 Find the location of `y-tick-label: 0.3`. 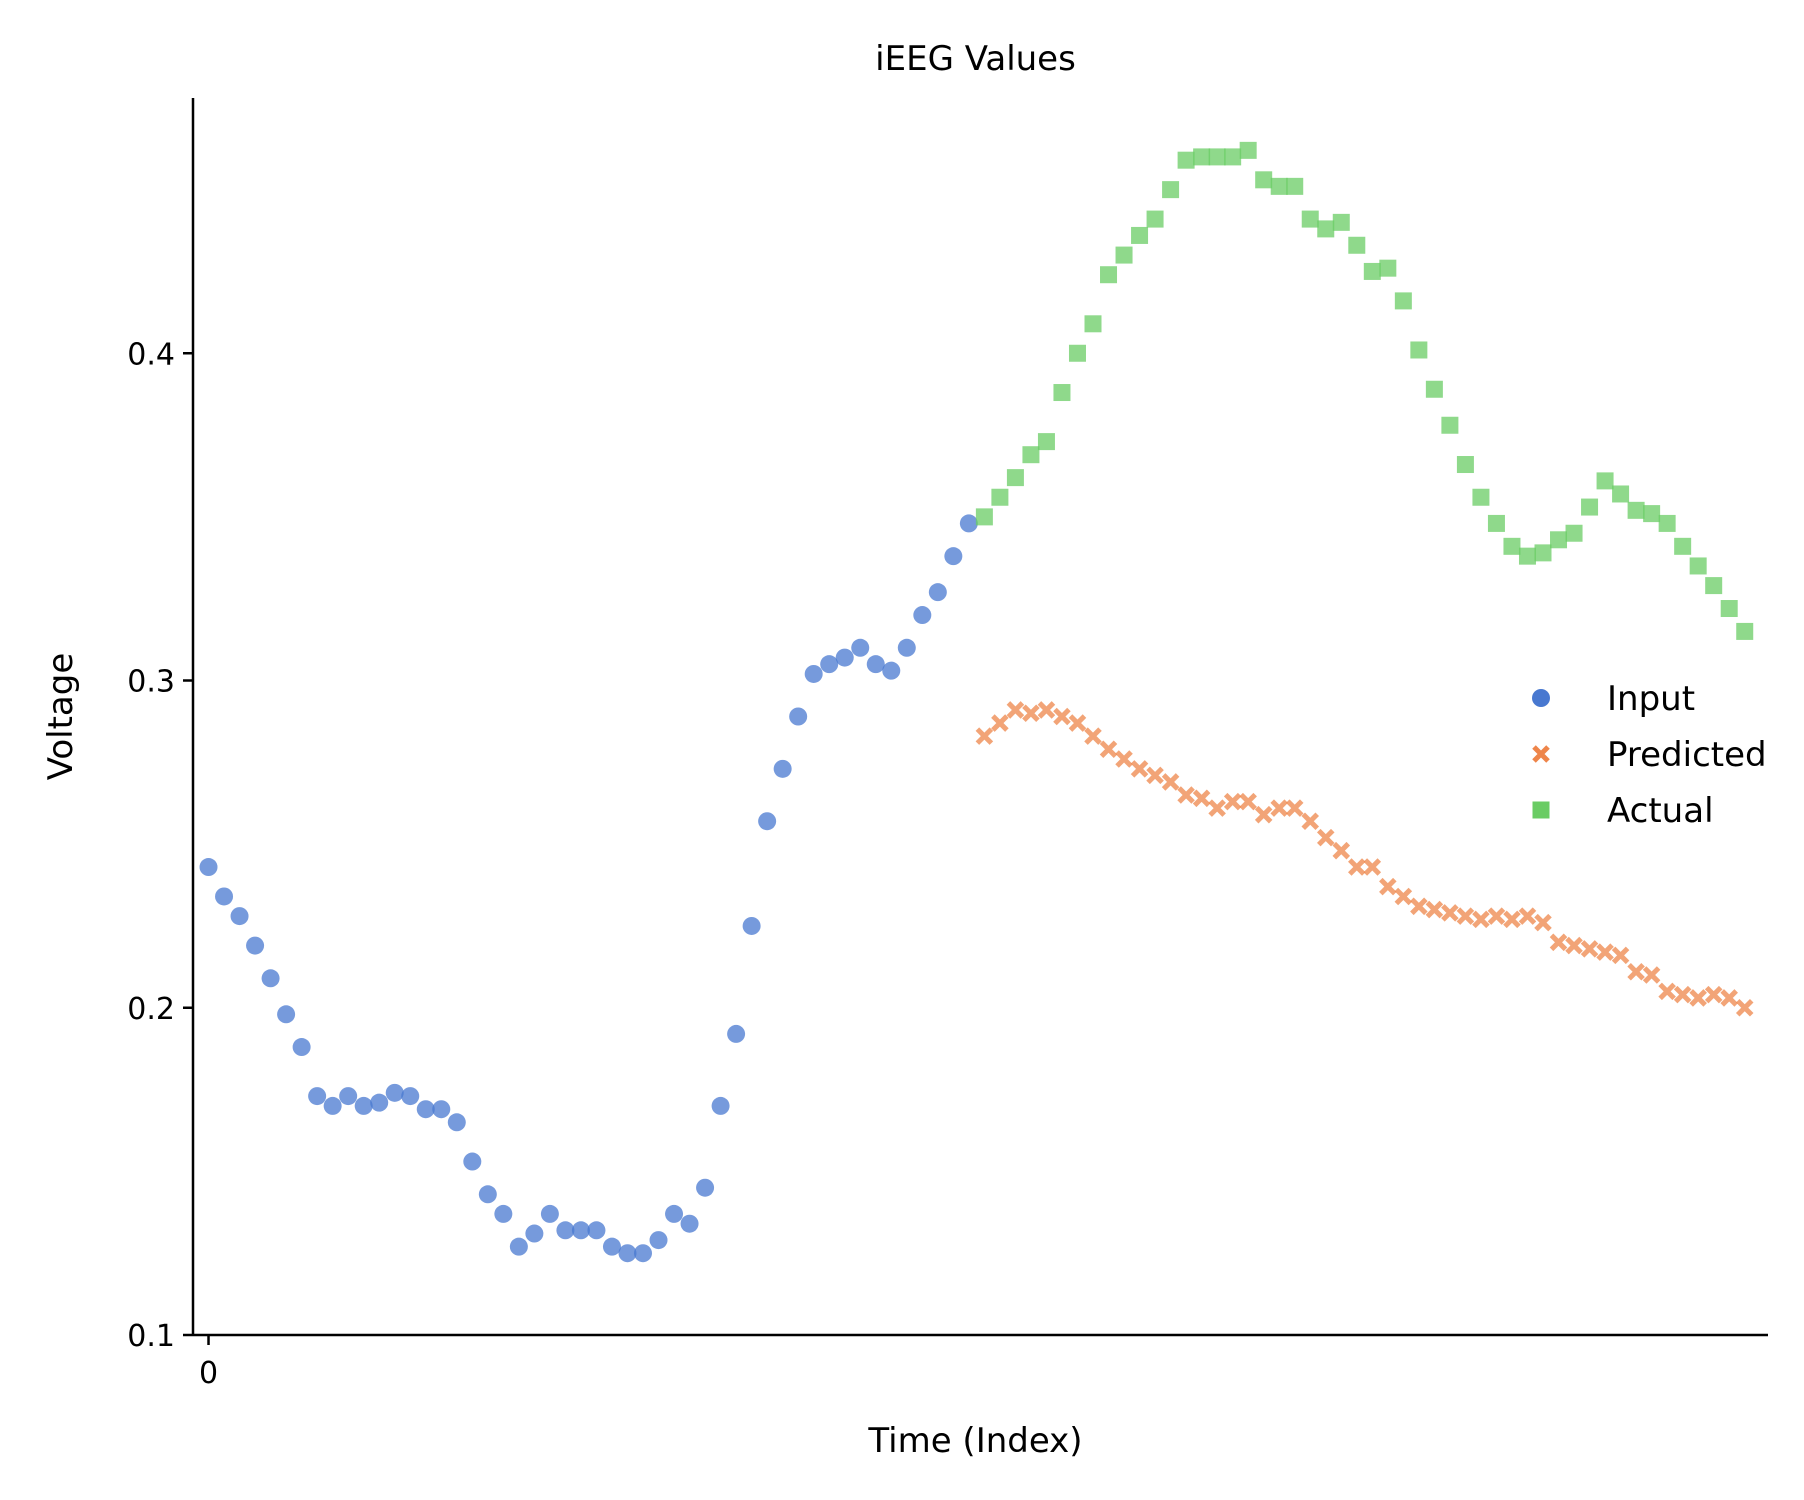

y-tick-label: 0.3 is located at coordinates (151, 682).